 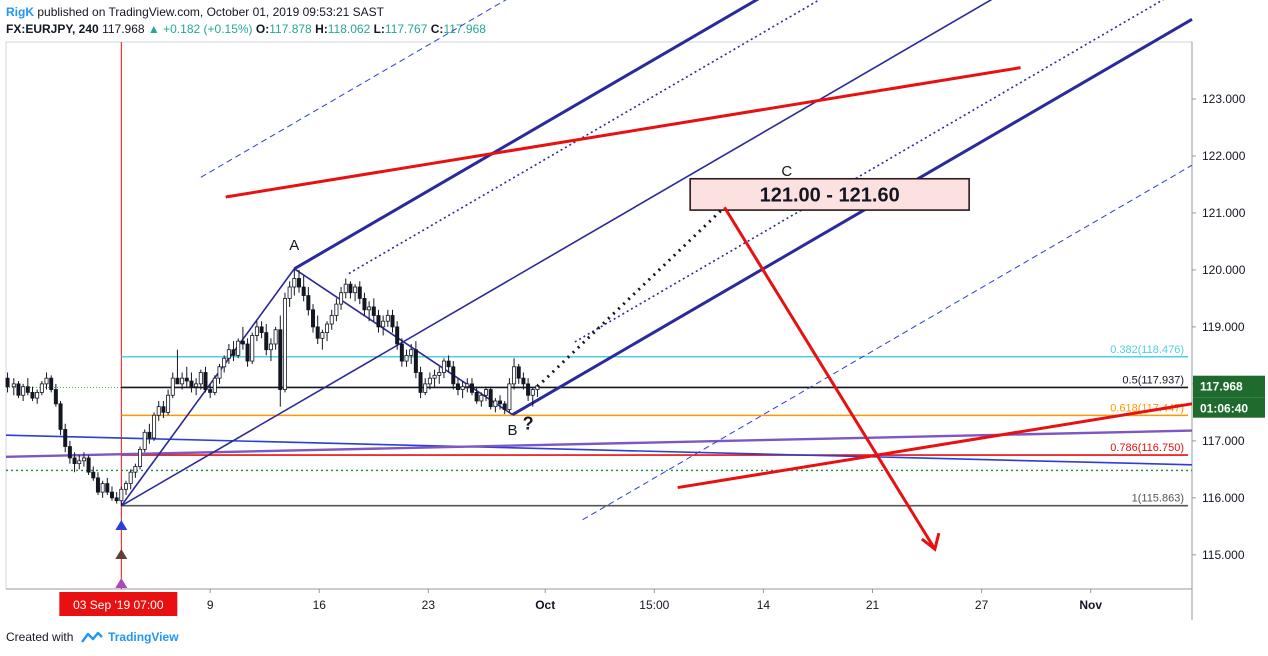 I want to click on event-marker-blue-icon, so click(x=121, y=525).